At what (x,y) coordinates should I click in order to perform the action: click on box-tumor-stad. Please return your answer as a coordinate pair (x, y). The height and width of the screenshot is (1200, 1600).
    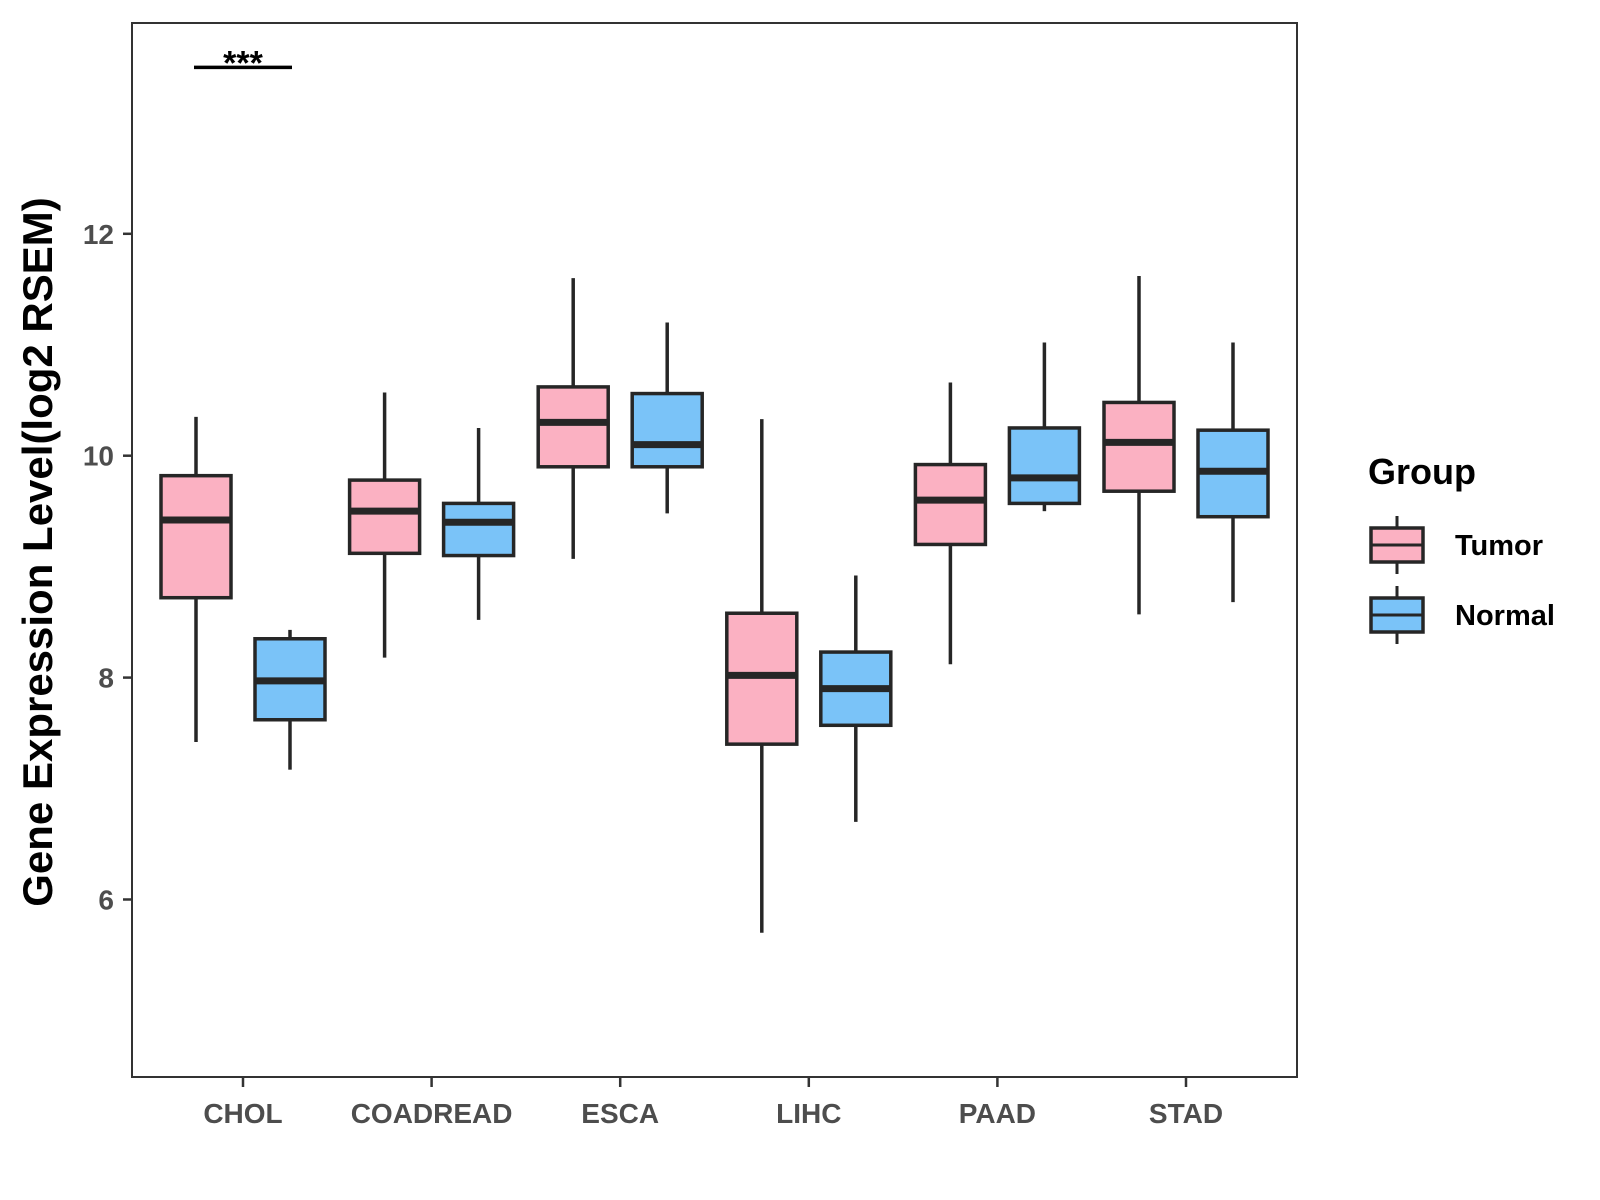
    Looking at the image, I should click on (1139, 445).